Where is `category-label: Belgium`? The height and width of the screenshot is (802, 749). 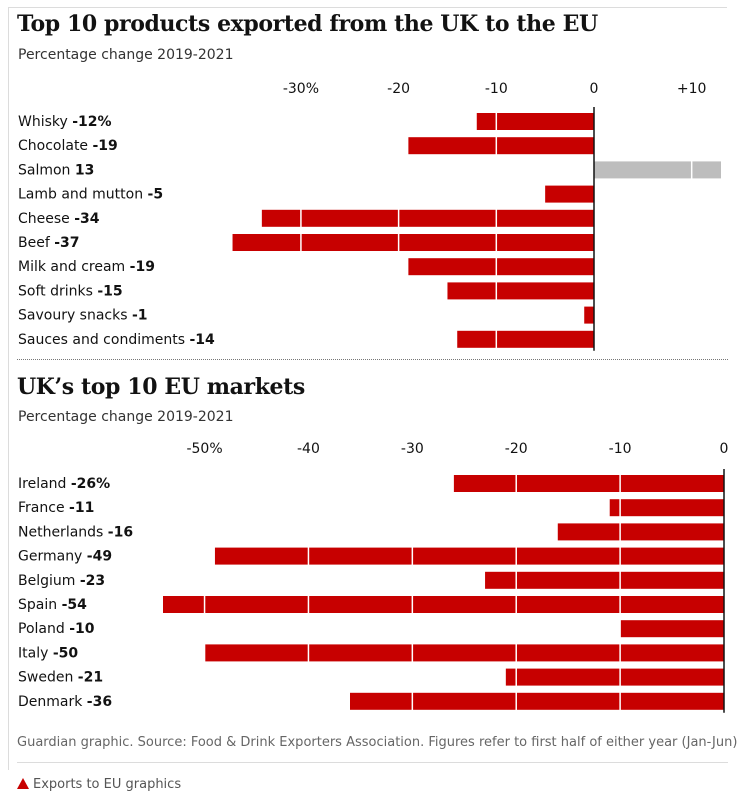
category-label: Belgium is located at coordinates (49, 581).